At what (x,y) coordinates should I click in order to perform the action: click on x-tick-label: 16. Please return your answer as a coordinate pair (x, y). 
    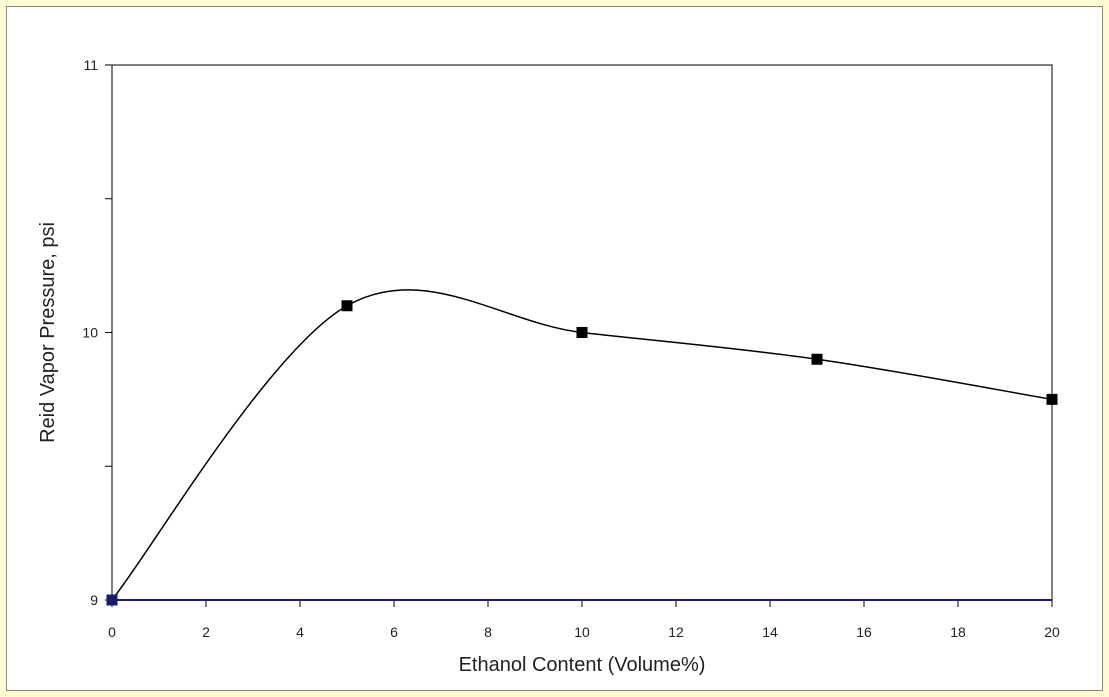
    Looking at the image, I should click on (864, 632).